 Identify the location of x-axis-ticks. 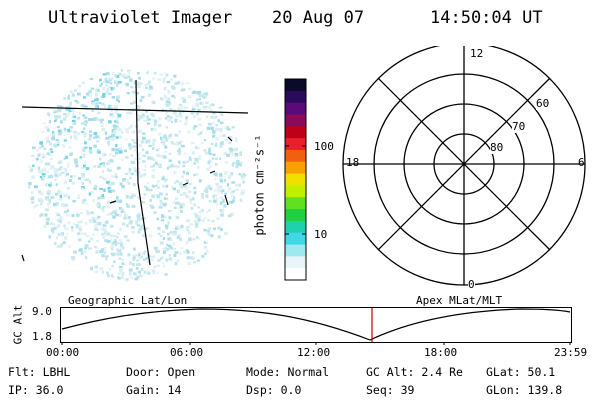
(316, 343).